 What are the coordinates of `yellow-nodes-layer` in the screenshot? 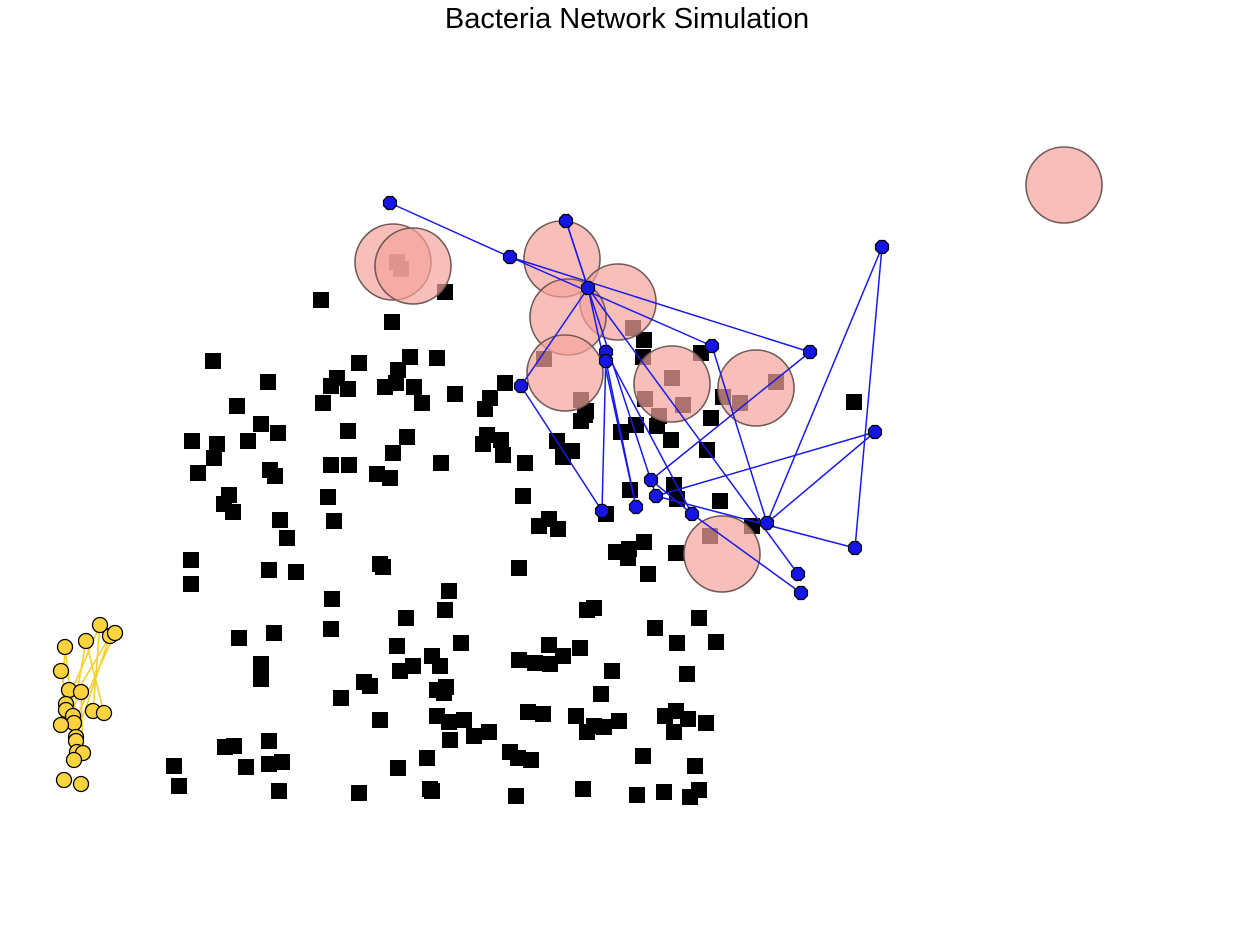 It's located at (88, 704).